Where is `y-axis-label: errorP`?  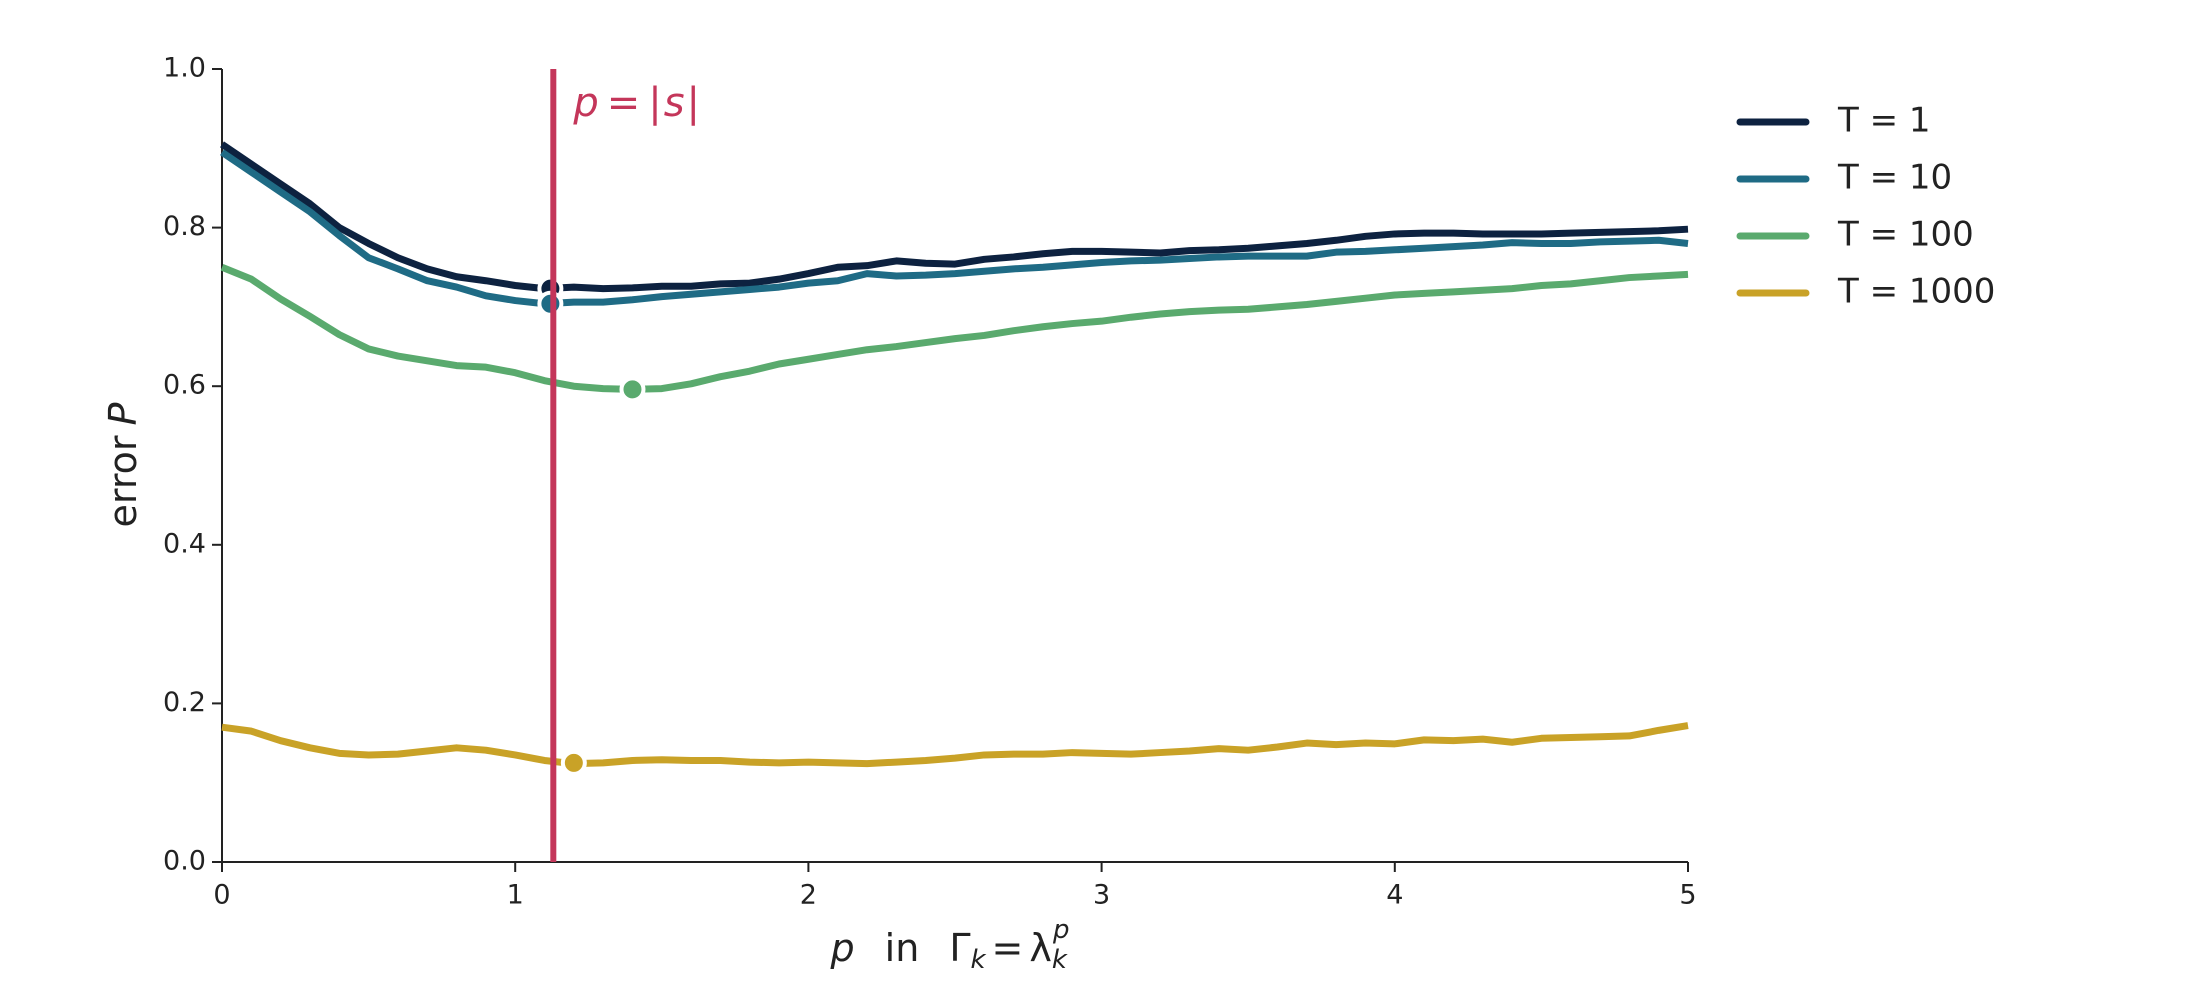 y-axis-label: errorP is located at coordinates (123, 464).